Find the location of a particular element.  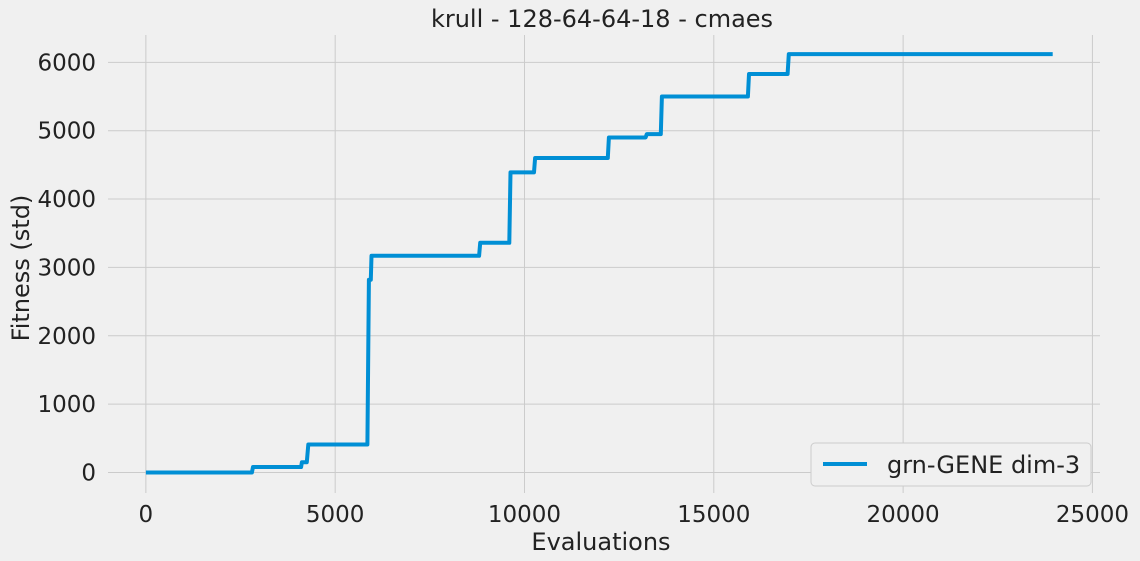

x-tick-label-2: 10000 is located at coordinates (524, 515).